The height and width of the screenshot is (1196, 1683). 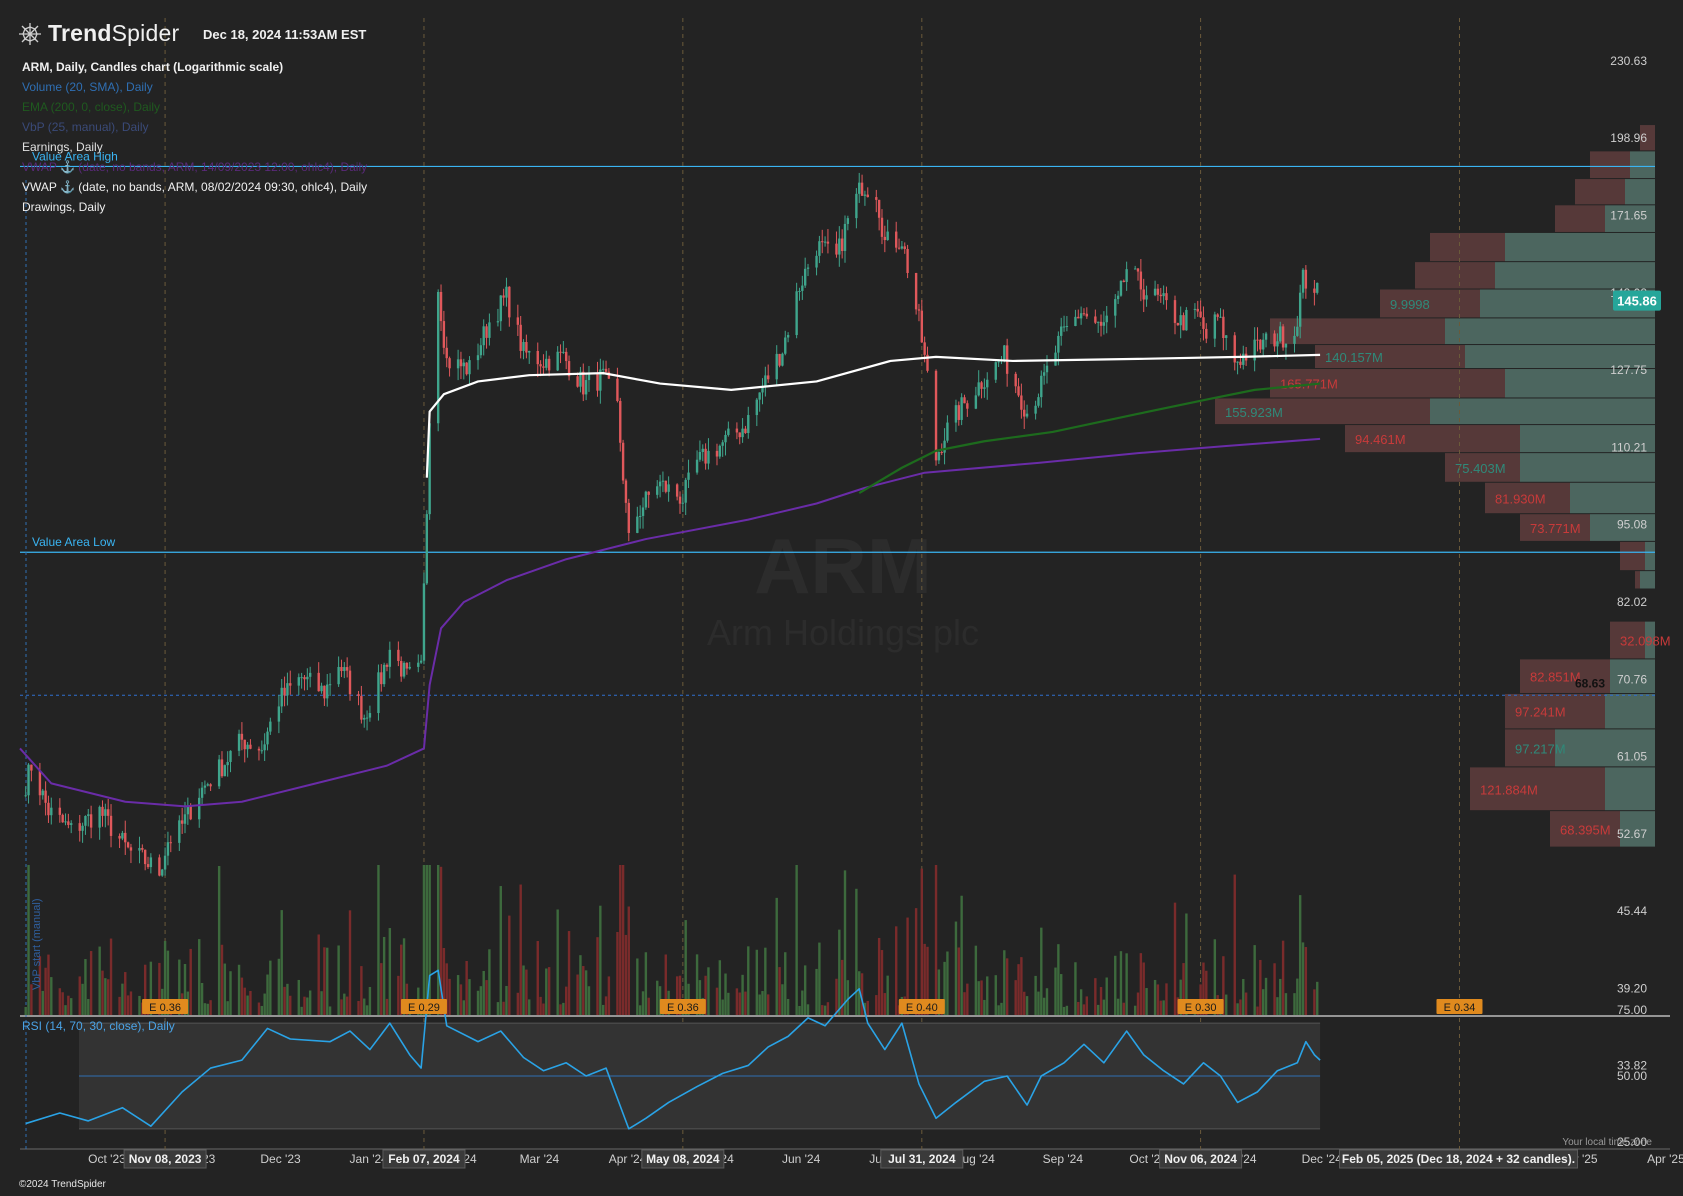 What do you see at coordinates (87, 87) in the screenshot?
I see `legend-item: Volume (20, SMA), Daily` at bounding box center [87, 87].